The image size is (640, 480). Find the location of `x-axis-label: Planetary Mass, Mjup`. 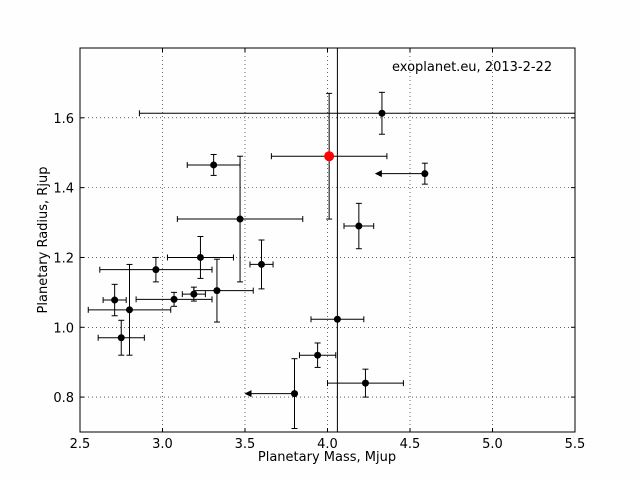

x-axis-label: Planetary Mass, Mjup is located at coordinates (327, 457).